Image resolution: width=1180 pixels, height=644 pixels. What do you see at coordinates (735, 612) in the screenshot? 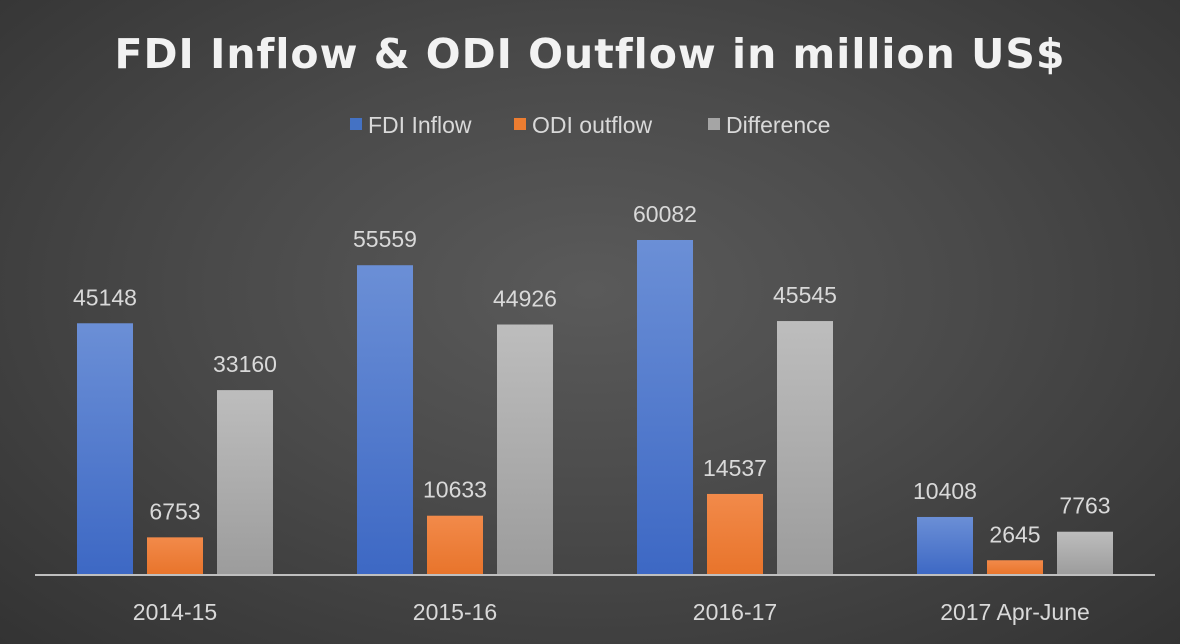
I see `x-tick-label: 2016-17` at bounding box center [735, 612].